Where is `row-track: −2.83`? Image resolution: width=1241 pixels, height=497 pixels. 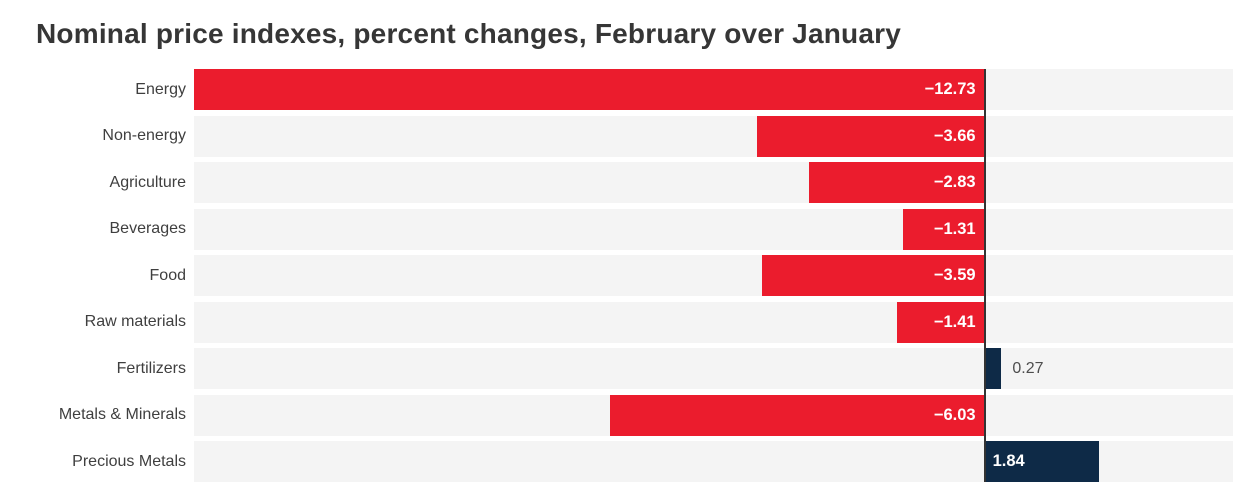 row-track: −2.83 is located at coordinates (713, 182).